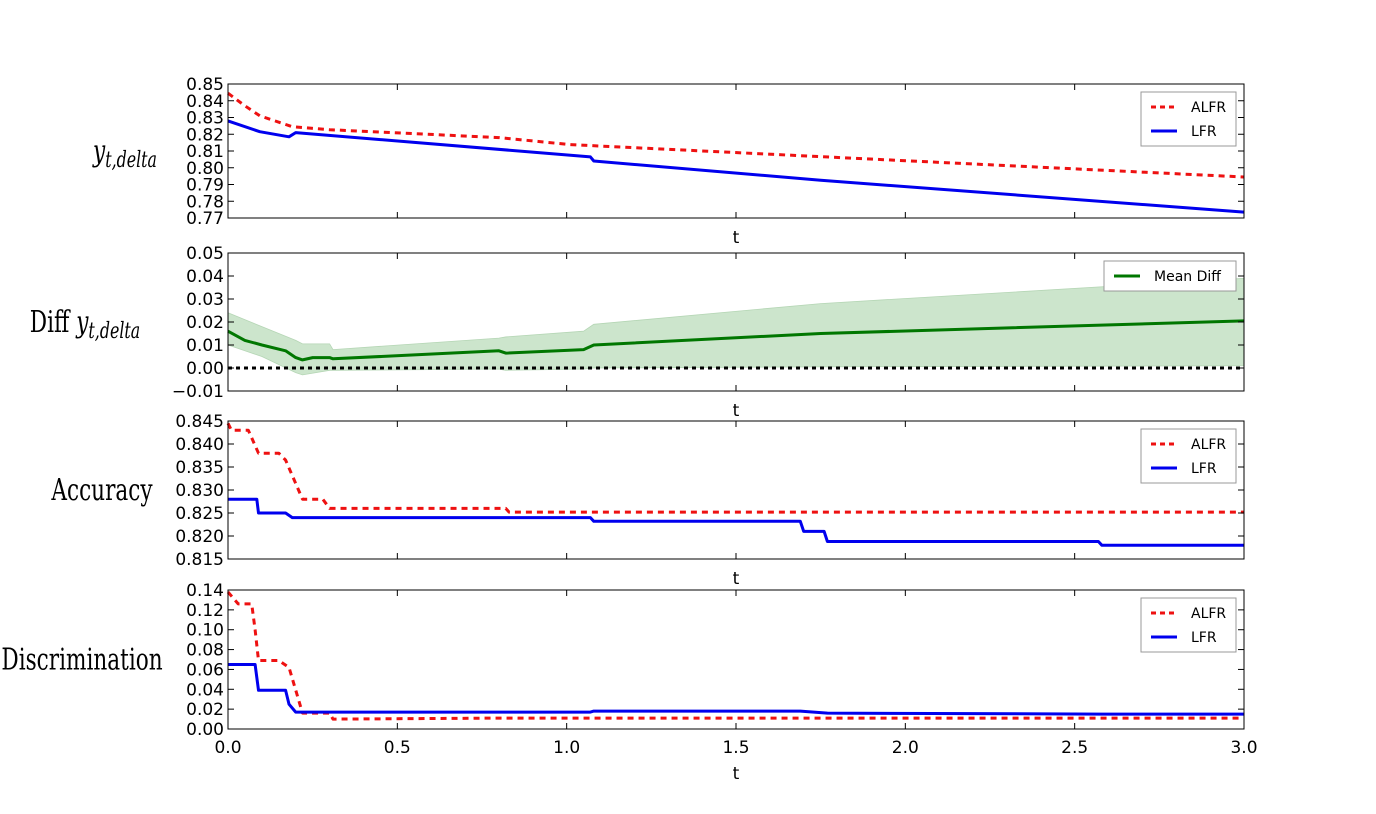 Image resolution: width=1376 pixels, height=814 pixels. I want to click on y-tick-label: 0.79, so click(205, 186).